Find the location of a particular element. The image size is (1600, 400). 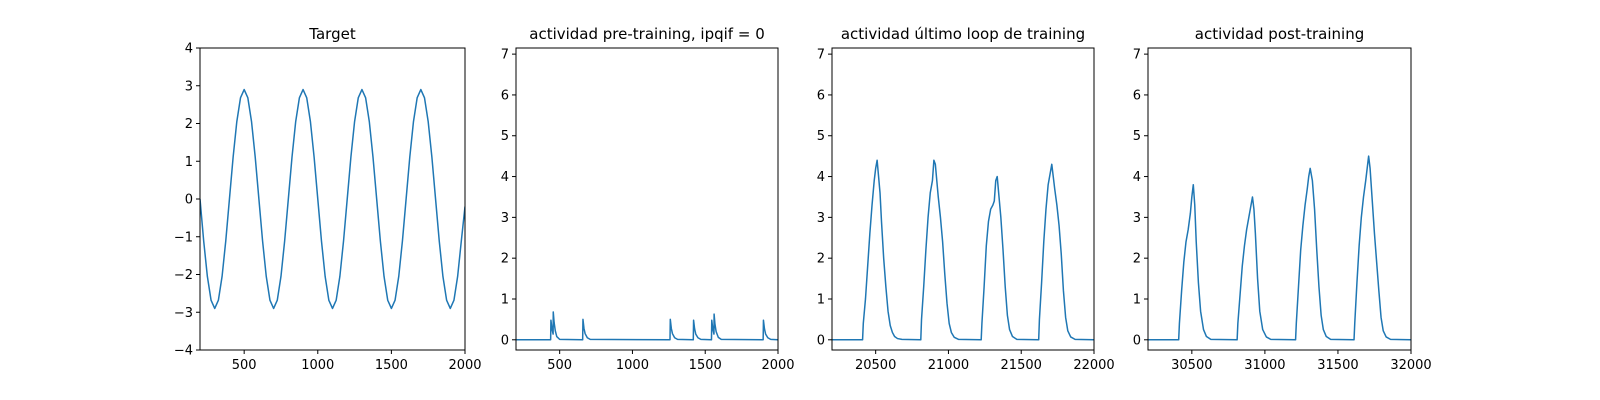

y-tick-label: −1 is located at coordinates (183, 237).